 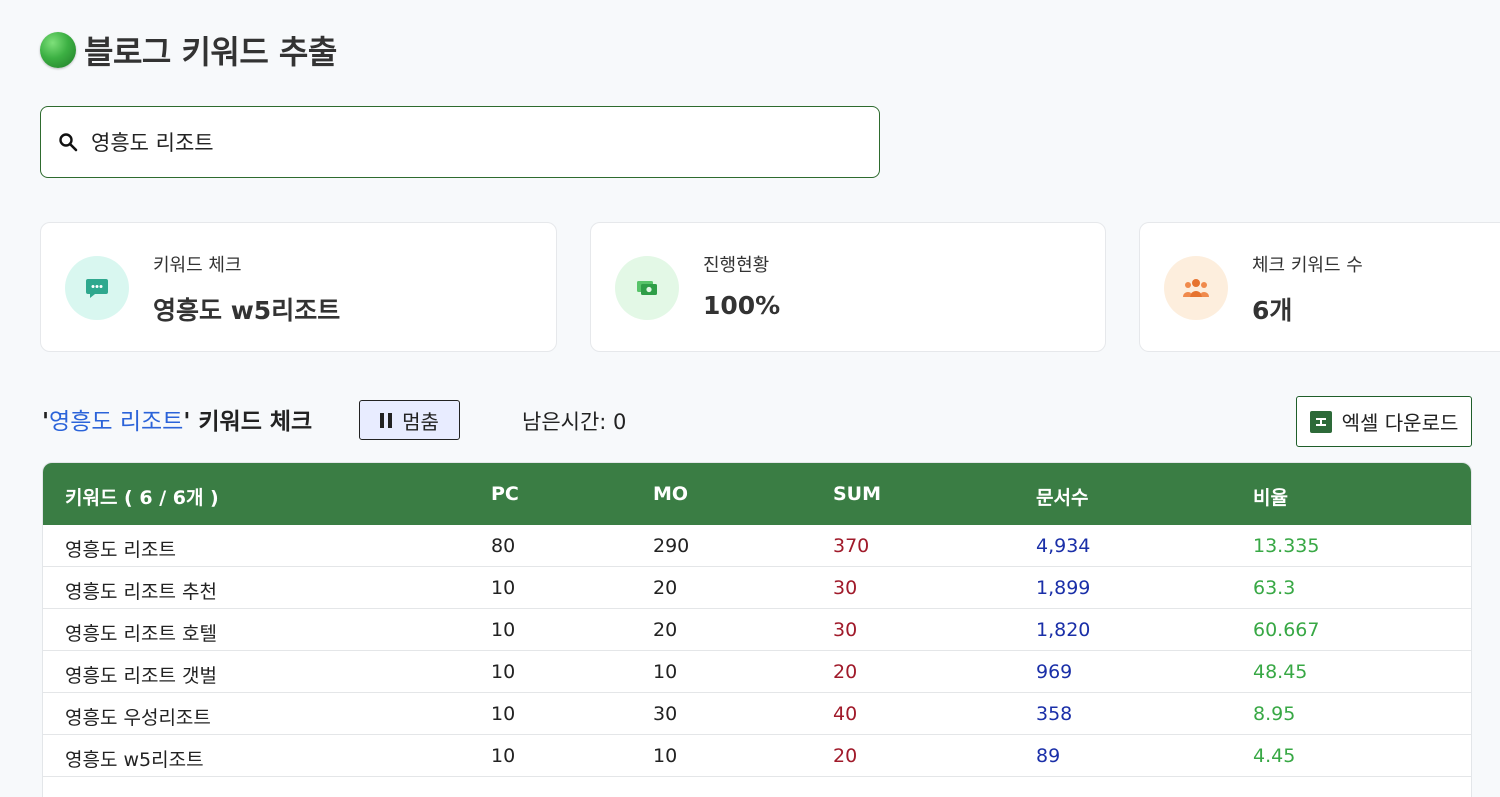 I want to click on group-icon, so click(x=1196, y=288).